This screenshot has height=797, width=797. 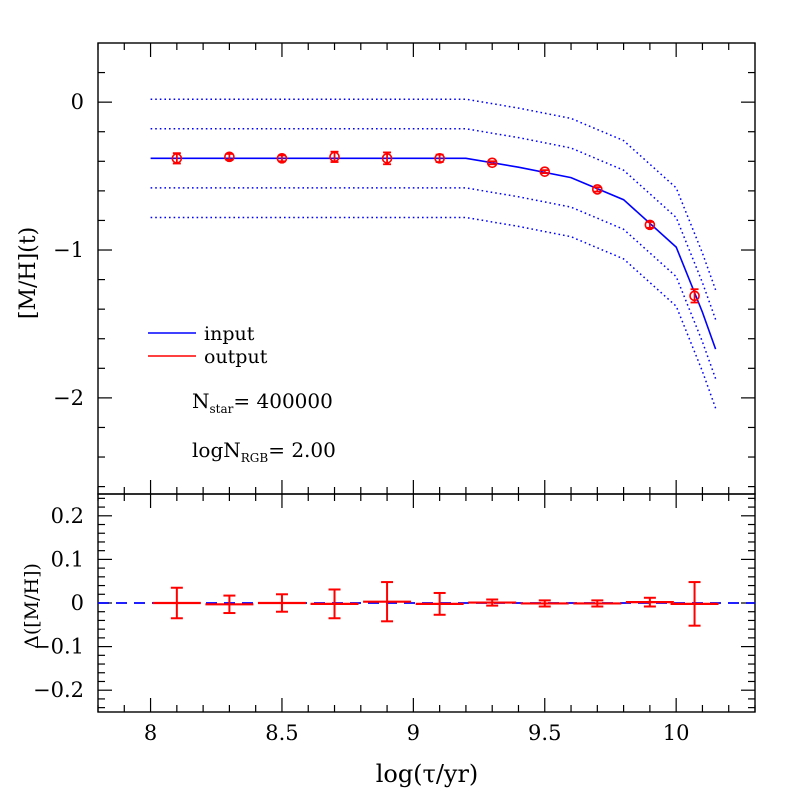 What do you see at coordinates (58, 647) in the screenshot?
I see `bottom-panel-y-tick-label: −0.1` at bounding box center [58, 647].